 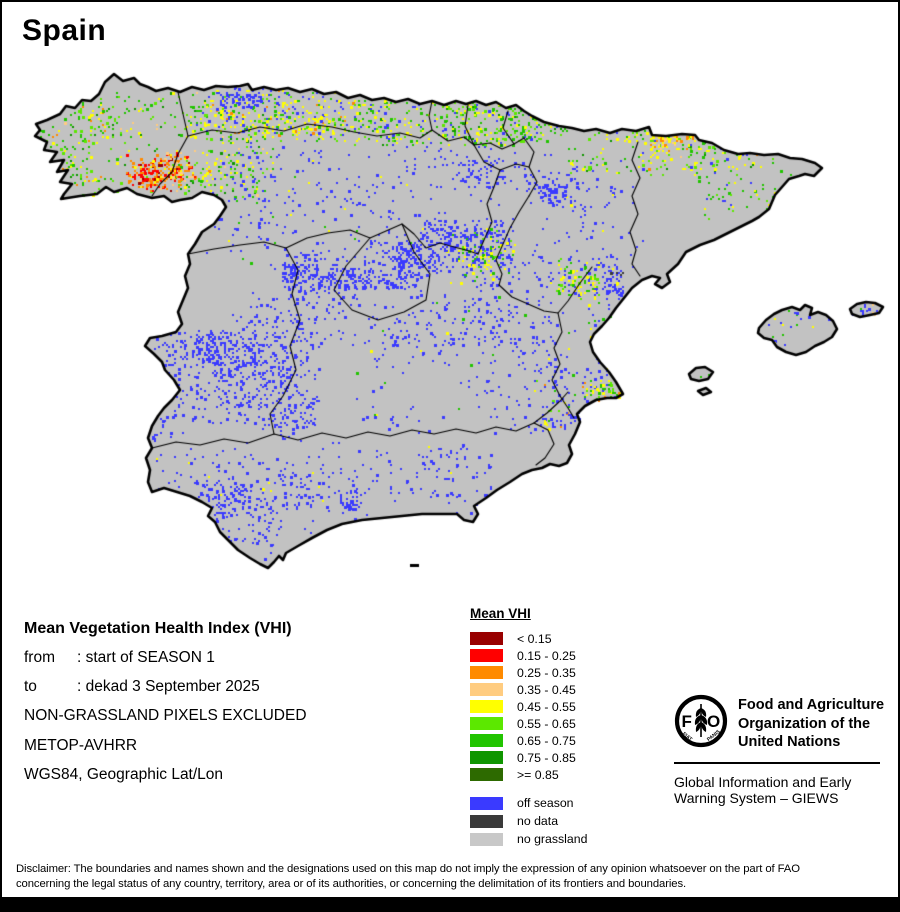 I want to click on legend-row: 0.25 - 0.35, so click(x=565, y=672).